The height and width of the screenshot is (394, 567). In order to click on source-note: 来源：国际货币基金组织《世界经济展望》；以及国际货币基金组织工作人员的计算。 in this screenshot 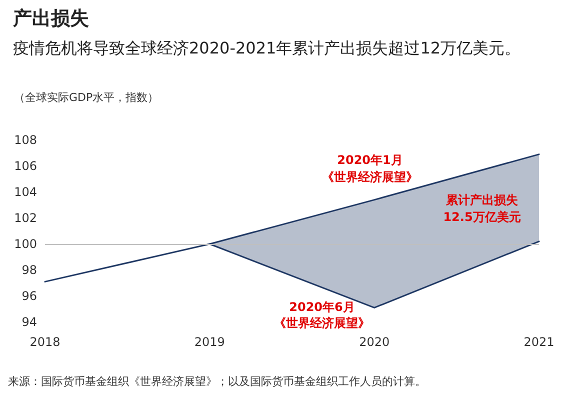, I will do `click(217, 381)`.